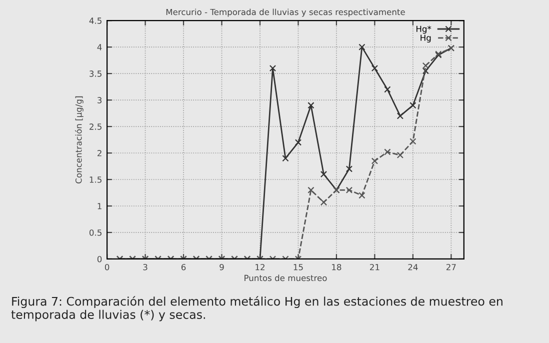  What do you see at coordinates (99, 259) in the screenshot?
I see `y-tick-label: 0` at bounding box center [99, 259].